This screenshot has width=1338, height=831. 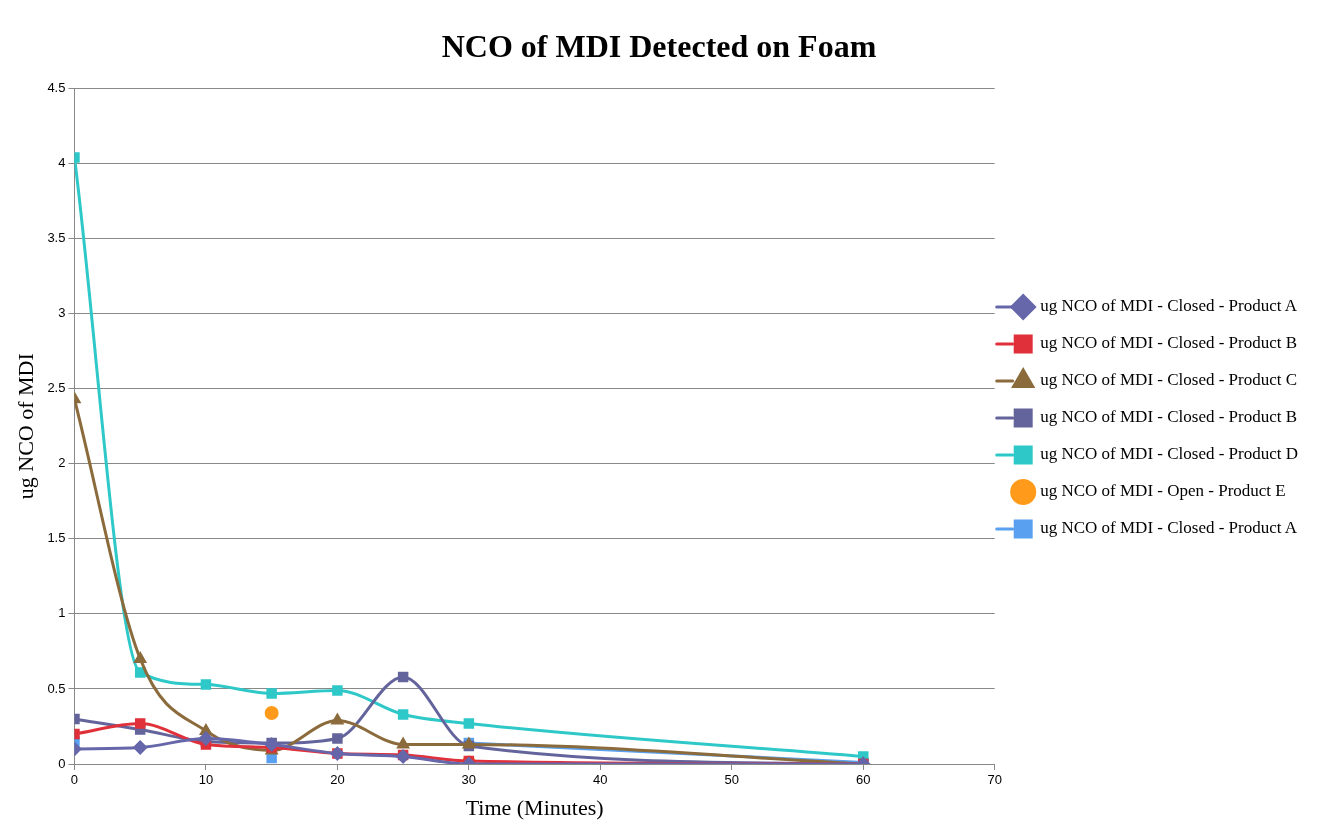 I want to click on x-tick-label: 20, so click(x=337, y=780).